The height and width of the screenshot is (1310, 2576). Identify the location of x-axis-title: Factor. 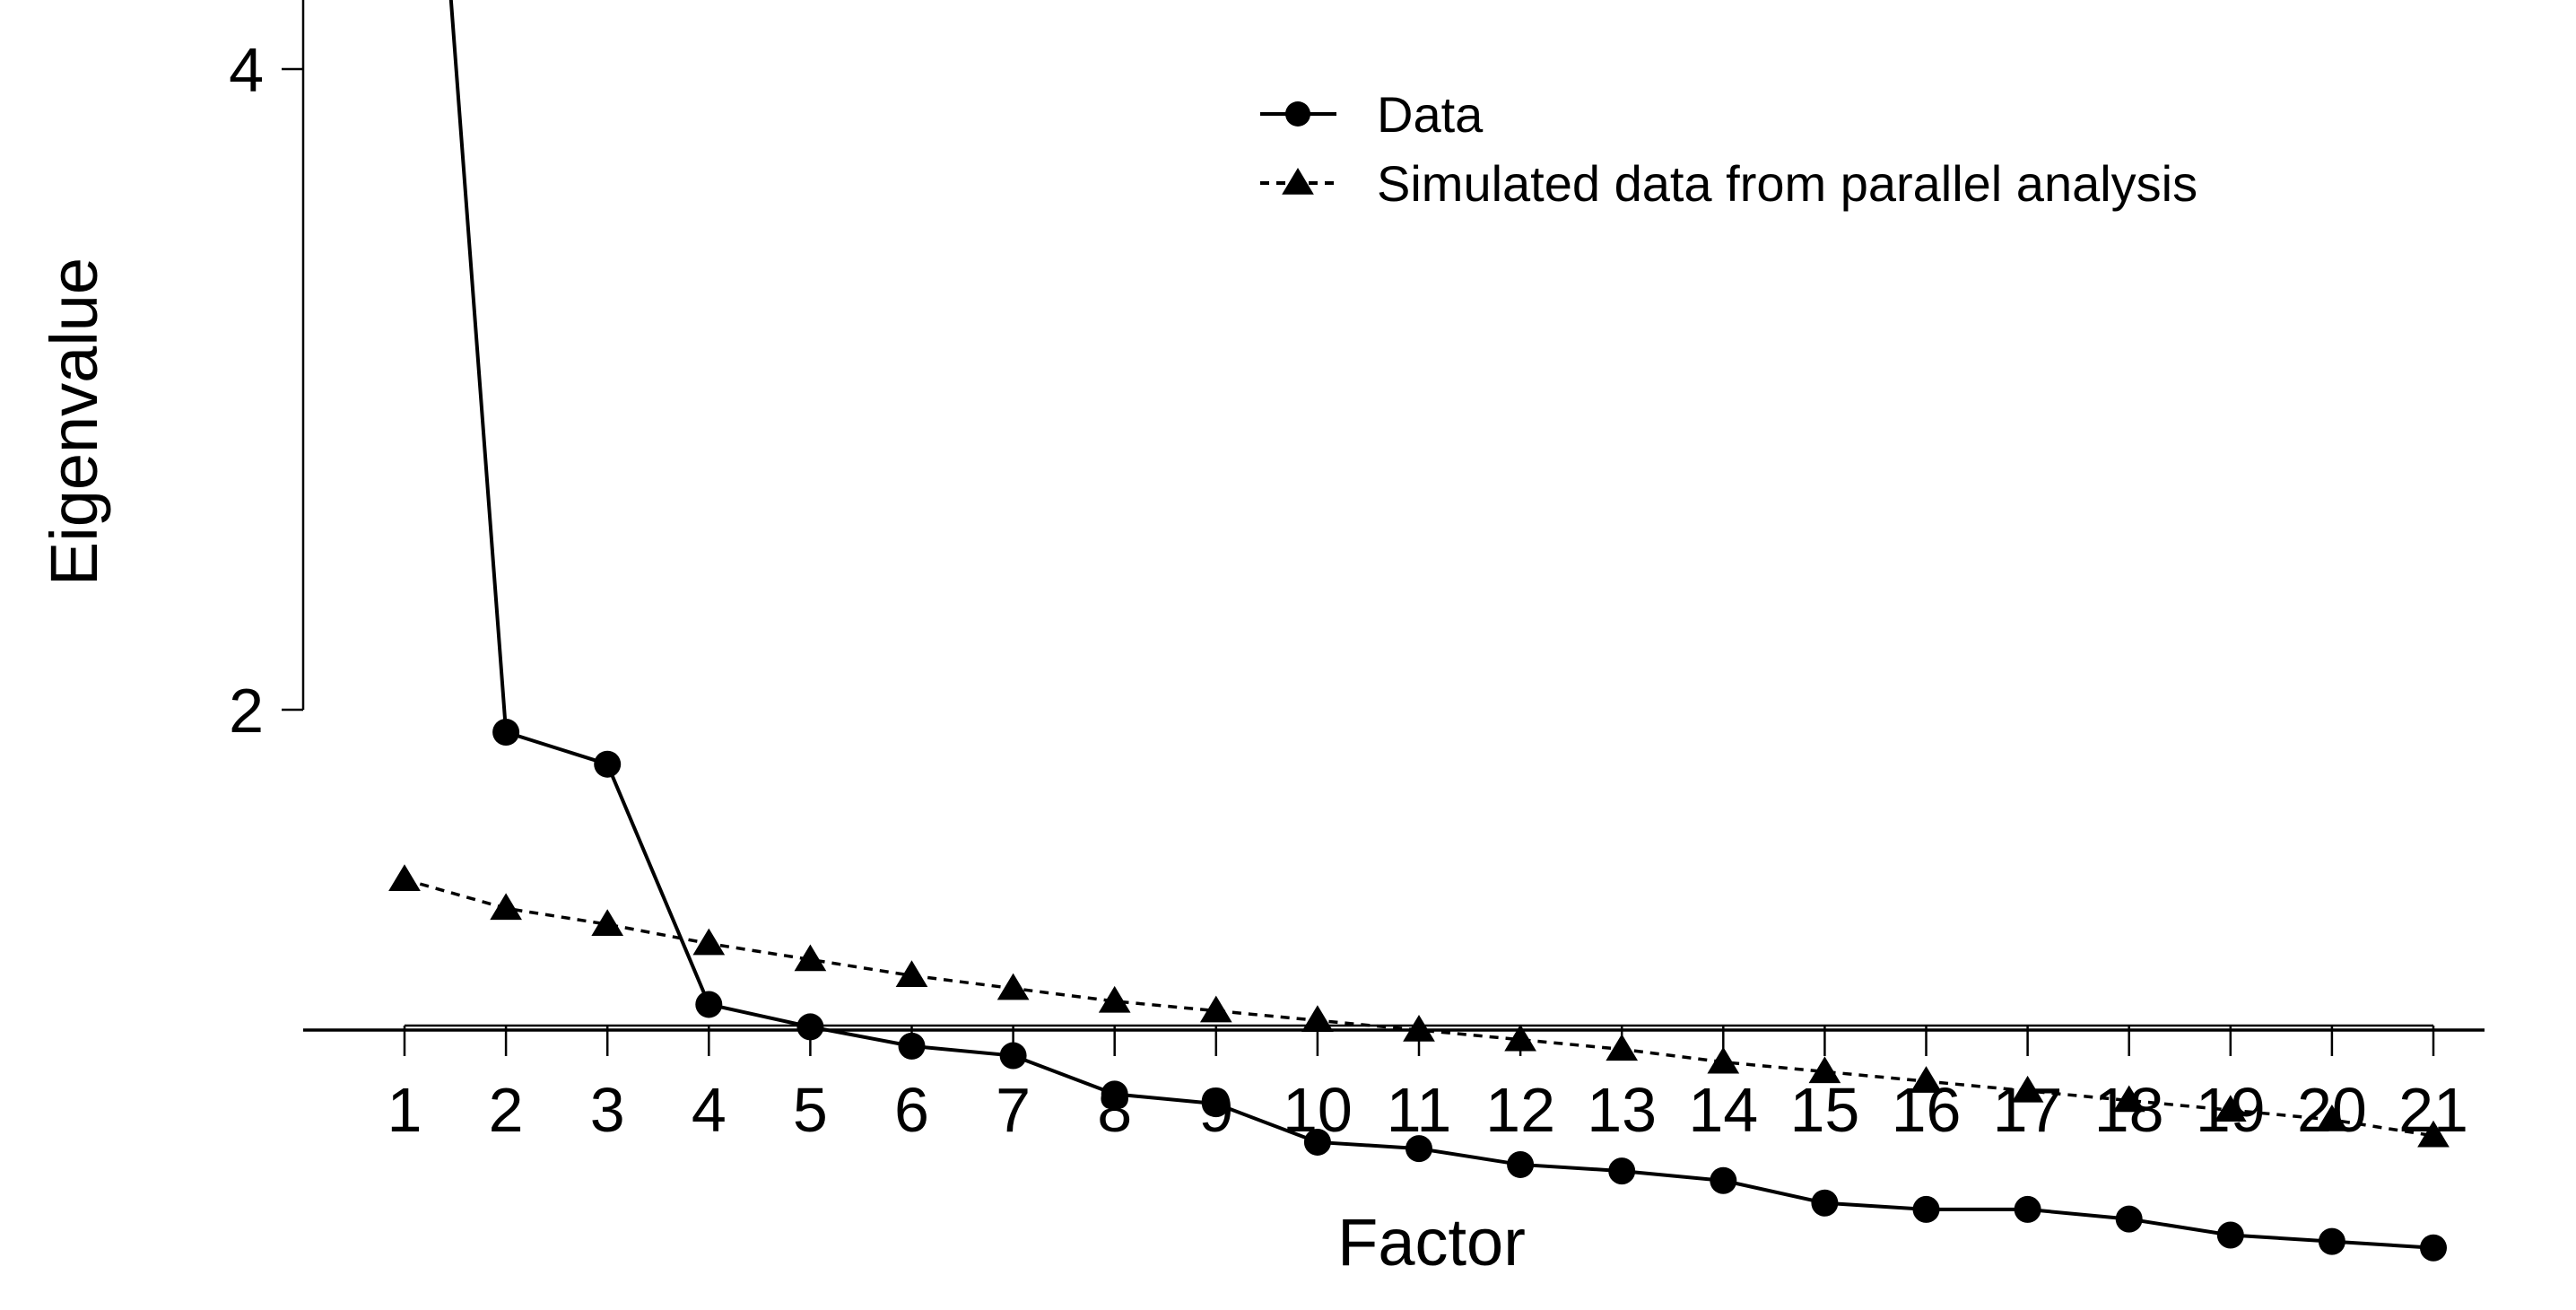
(1431, 1242).